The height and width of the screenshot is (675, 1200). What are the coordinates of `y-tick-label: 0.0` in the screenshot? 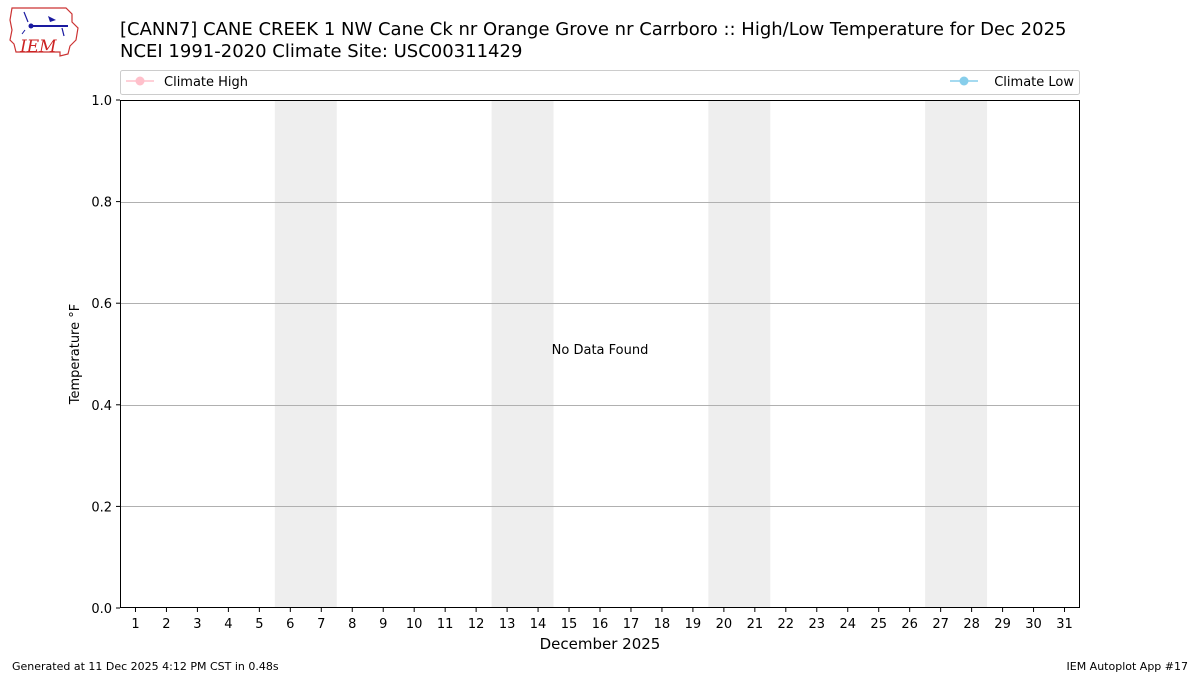 It's located at (101, 609).